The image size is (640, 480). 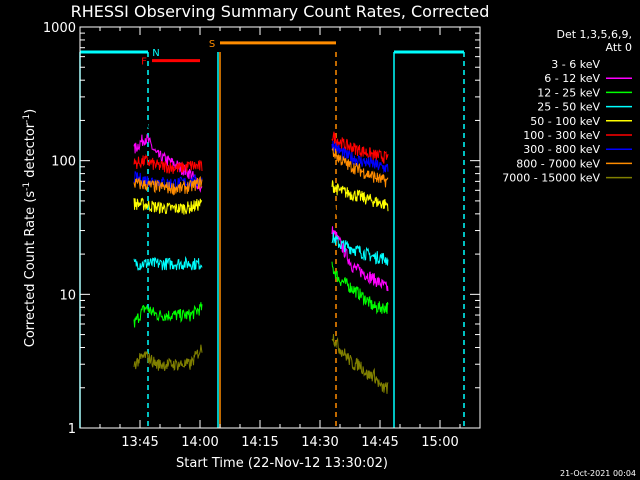 I want to click on series-line-100-300-kev-a, so click(x=168, y=163).